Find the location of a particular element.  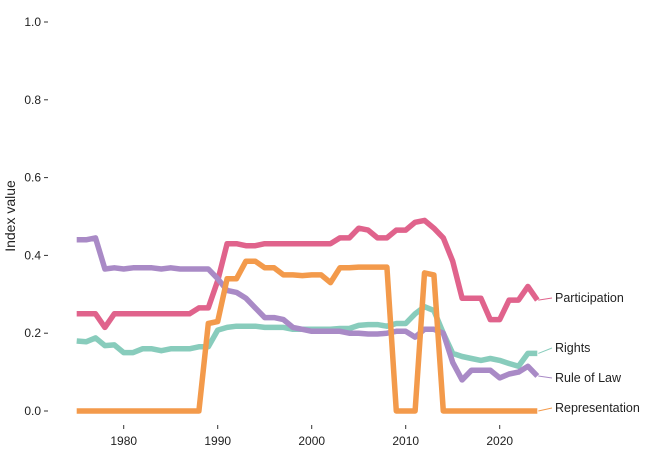

y-tick-label: 0.2 is located at coordinates (32, 333).